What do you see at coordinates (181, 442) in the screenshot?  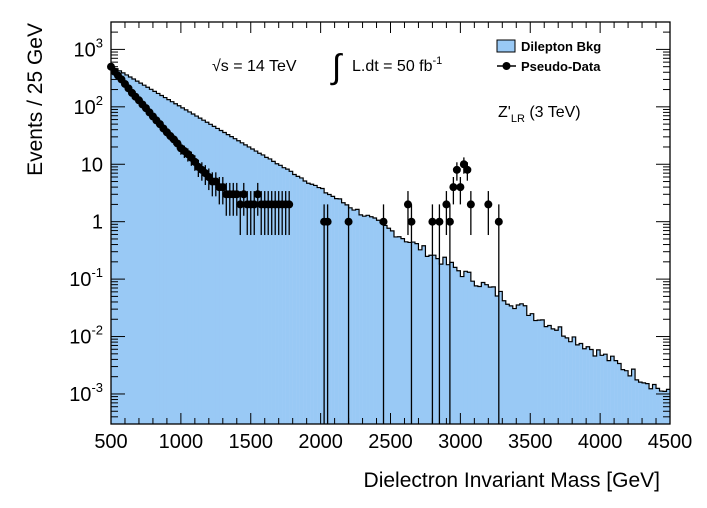 I see `x-tick-label: 1000` at bounding box center [181, 442].